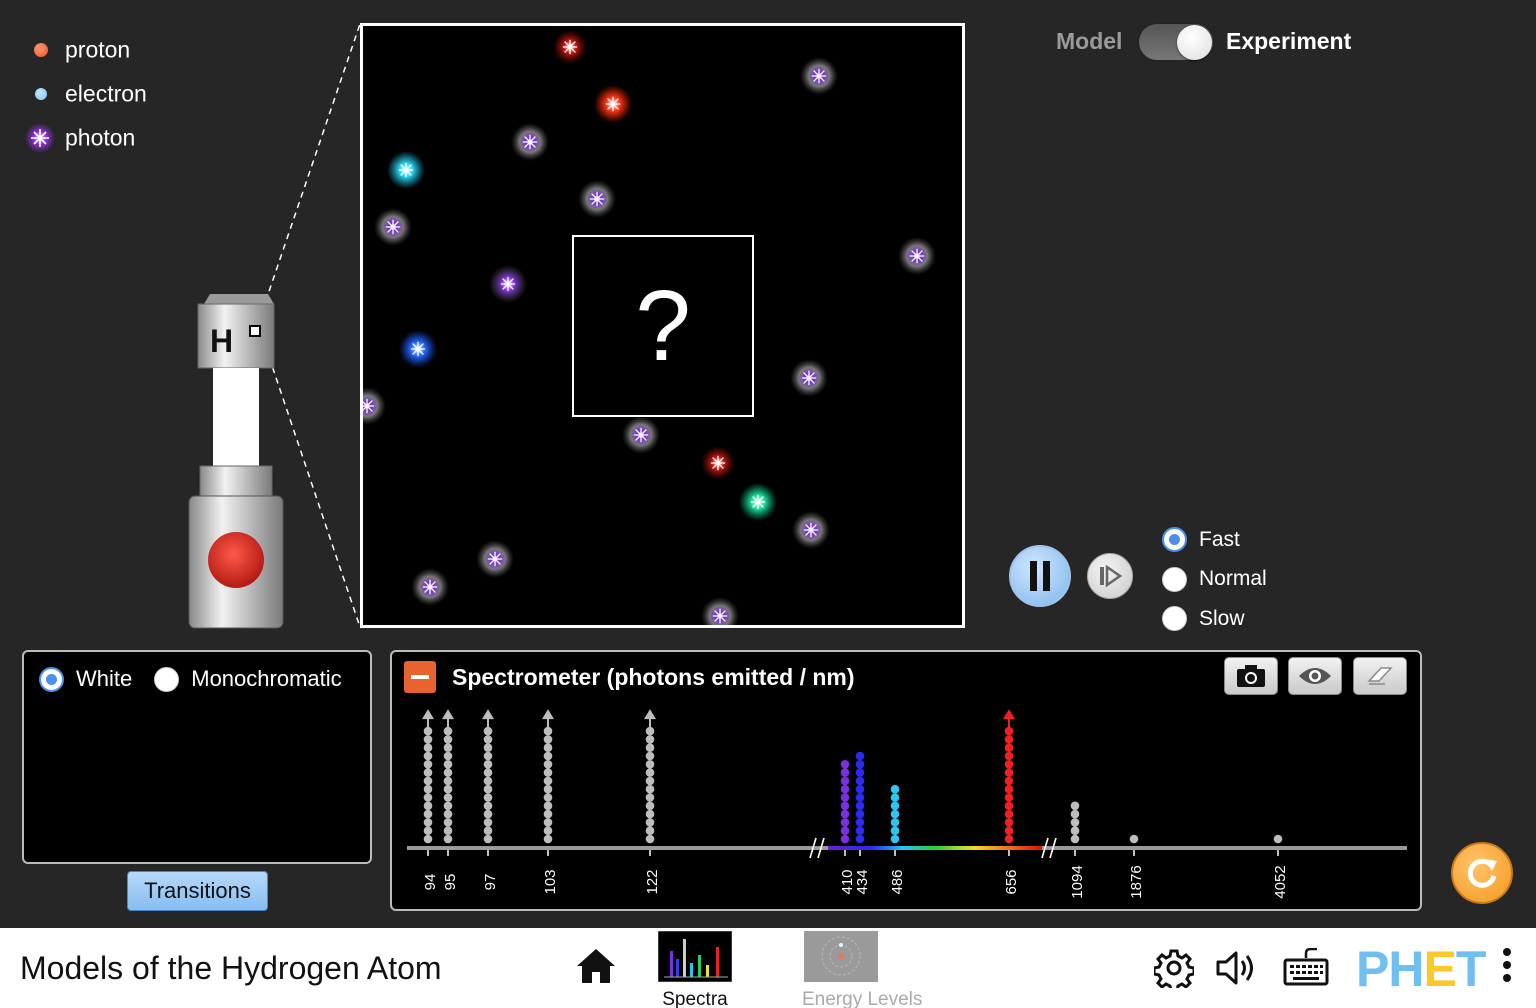  Describe the element at coordinates (1380, 676) in the screenshot. I see `eraser-button` at that location.